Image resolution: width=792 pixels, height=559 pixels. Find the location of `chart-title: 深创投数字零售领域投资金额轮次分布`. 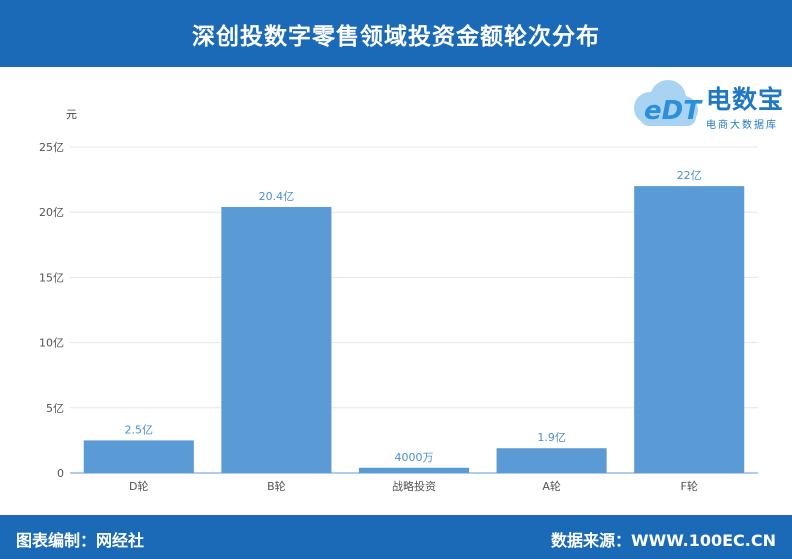

chart-title: 深创投数字零售领域投资金额轮次分布 is located at coordinates (396, 36).